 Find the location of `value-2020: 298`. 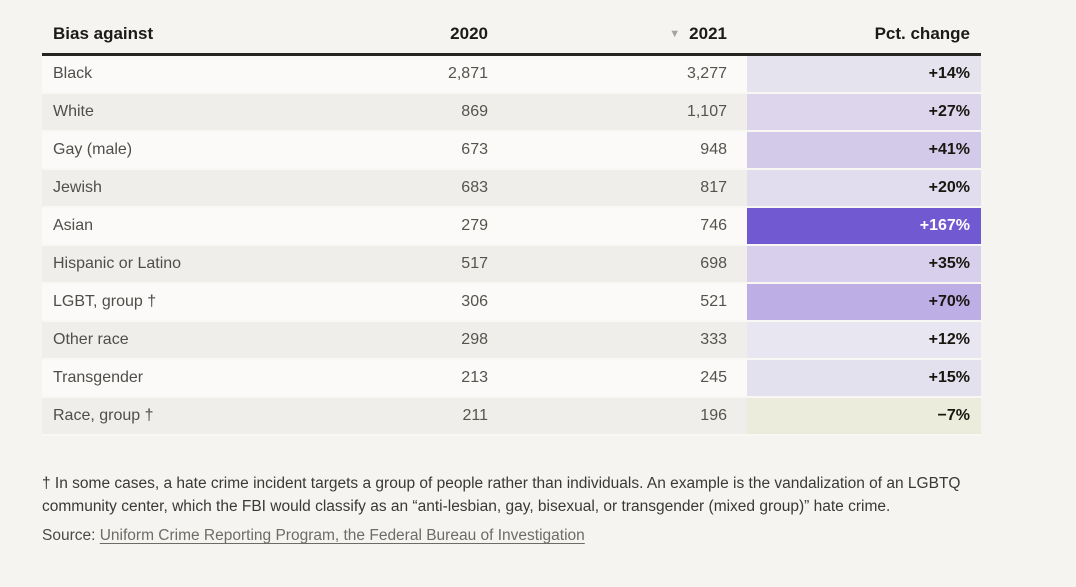

value-2020: 298 is located at coordinates (474, 339).